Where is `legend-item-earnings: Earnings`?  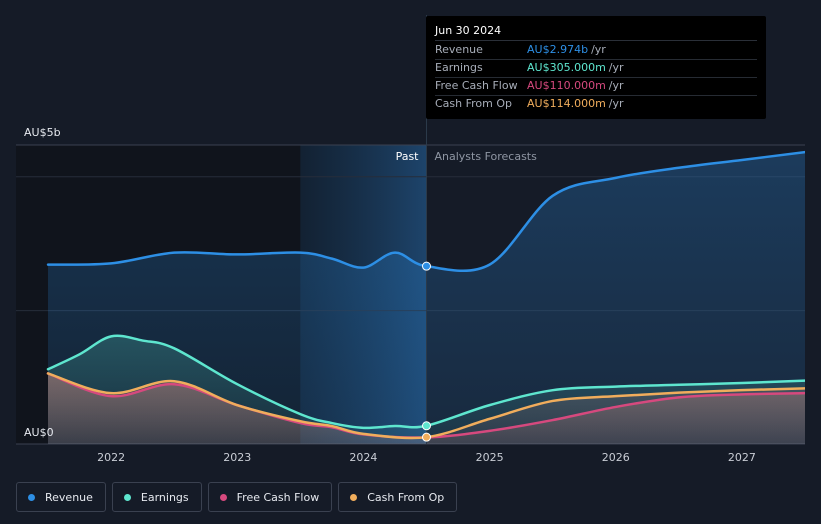 legend-item-earnings: Earnings is located at coordinates (156, 497).